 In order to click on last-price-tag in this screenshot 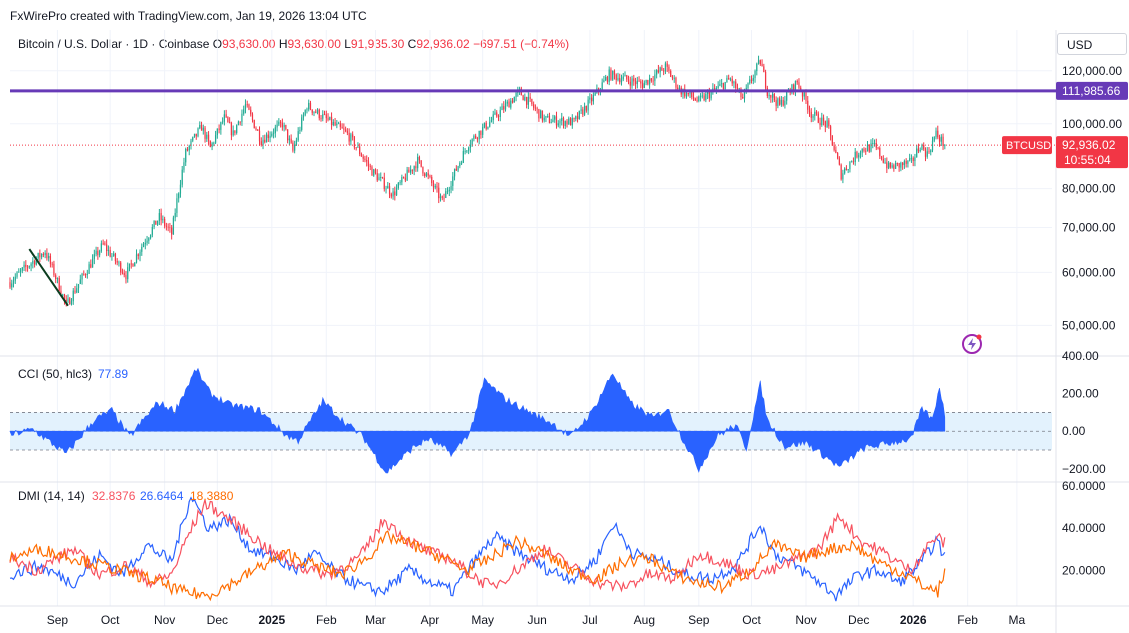, I will do `click(1092, 152)`.